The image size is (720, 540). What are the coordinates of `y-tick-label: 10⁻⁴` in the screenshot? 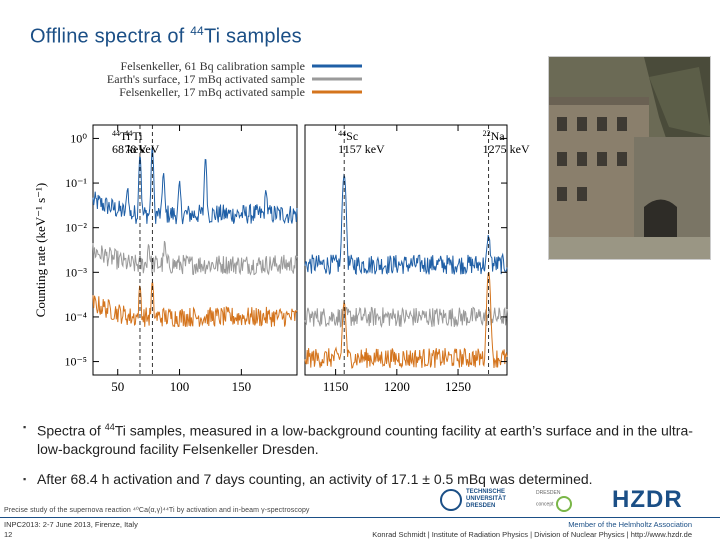 It's located at (75, 317).